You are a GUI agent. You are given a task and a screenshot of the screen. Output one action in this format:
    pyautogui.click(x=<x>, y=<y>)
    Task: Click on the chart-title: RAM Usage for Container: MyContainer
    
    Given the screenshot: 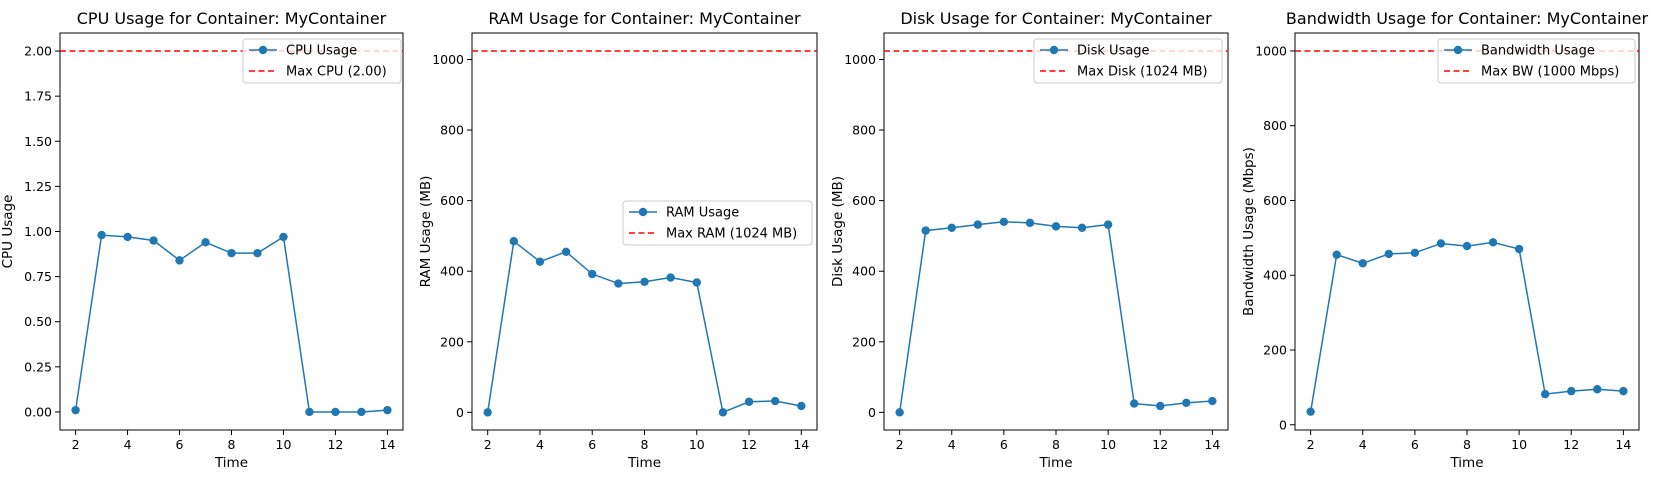 What is the action you would take?
    pyautogui.click(x=644, y=18)
    